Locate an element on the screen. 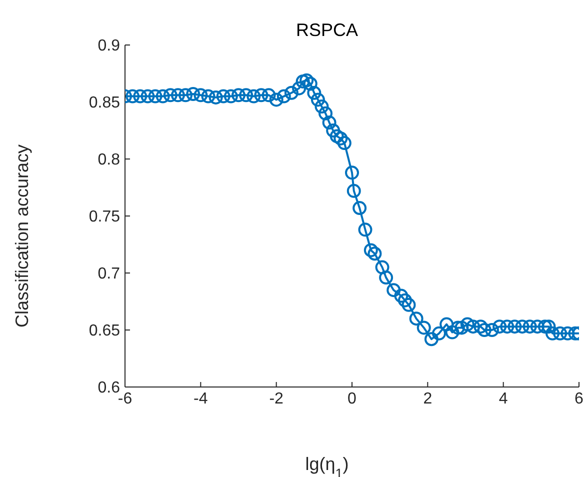 The width and height of the screenshot is (583, 477). x-tick-label: 6 is located at coordinates (578, 399).